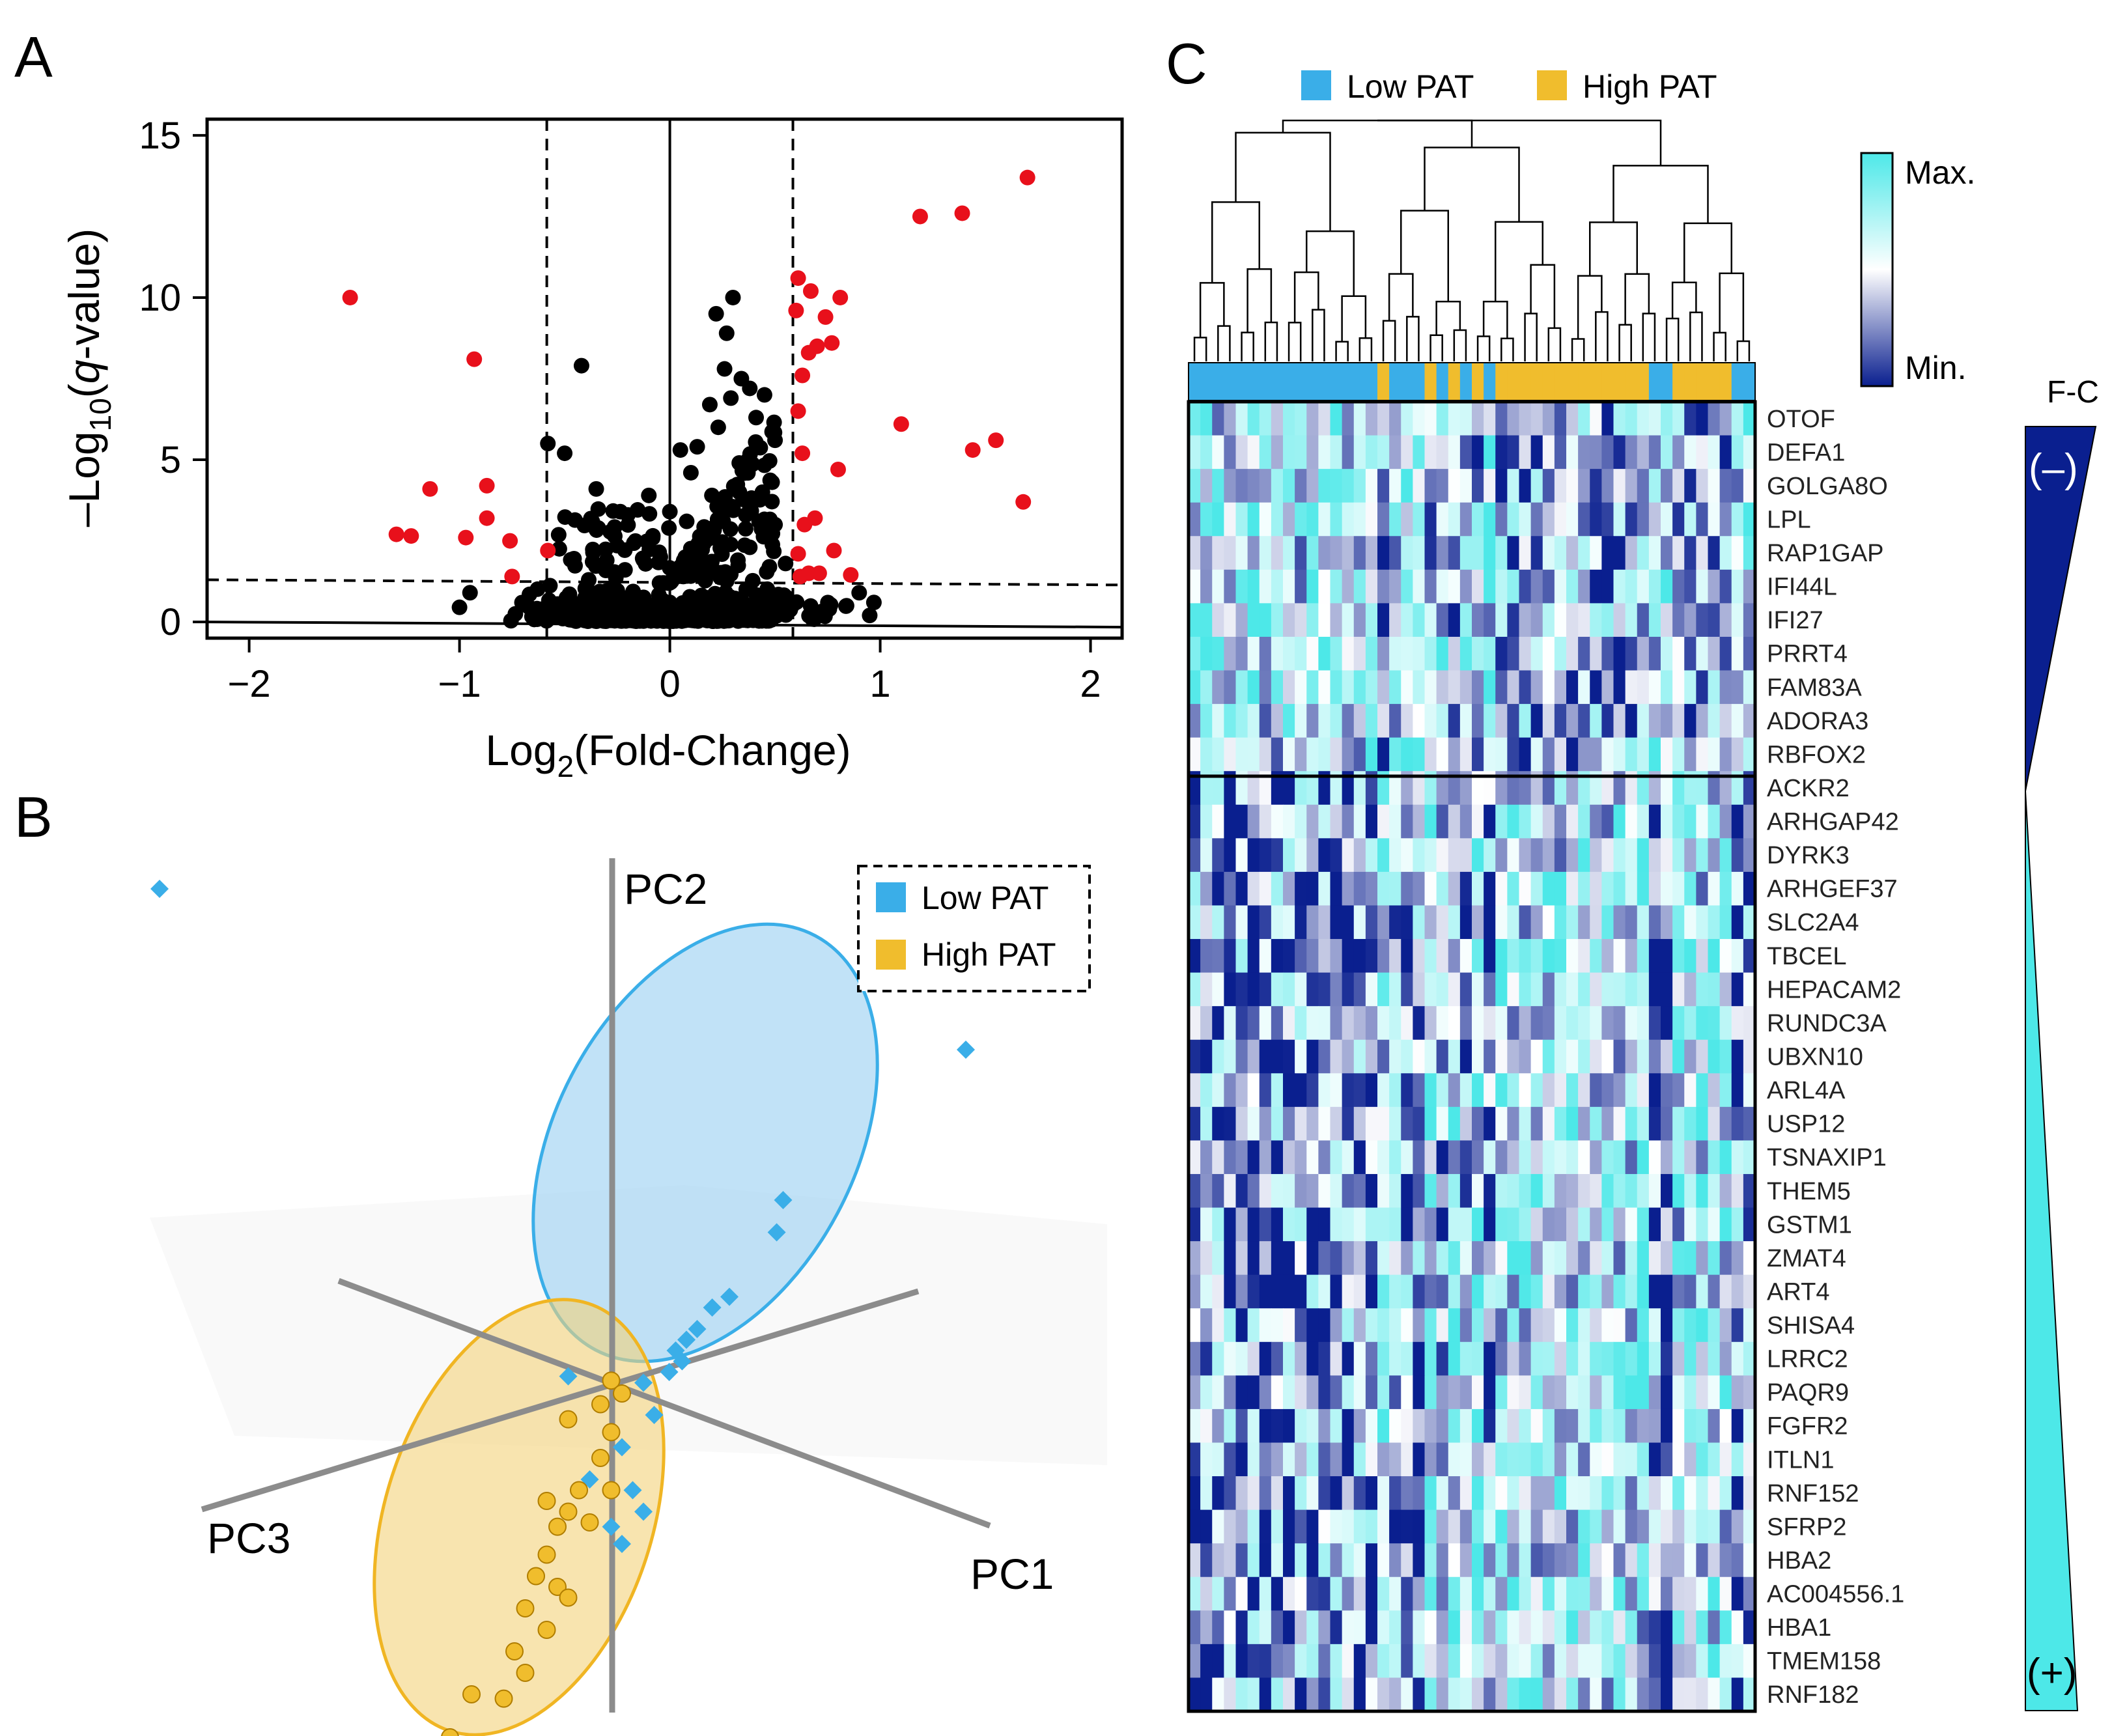 Image resolution: width=2112 pixels, height=1736 pixels. I want to click on high-pat-sample, so click(622, 1394).